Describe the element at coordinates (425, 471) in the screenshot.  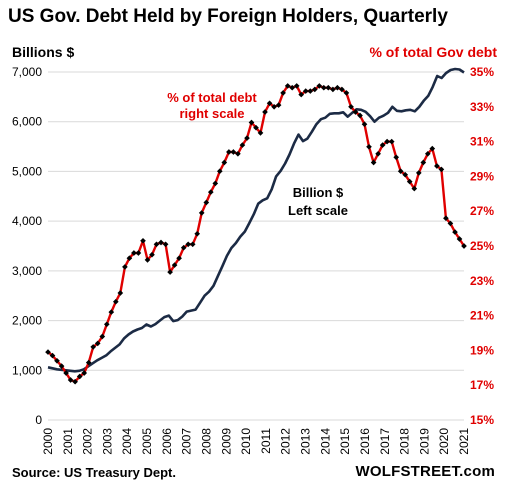
I see `brand-logo-text: WOLFSTREET.com` at that location.